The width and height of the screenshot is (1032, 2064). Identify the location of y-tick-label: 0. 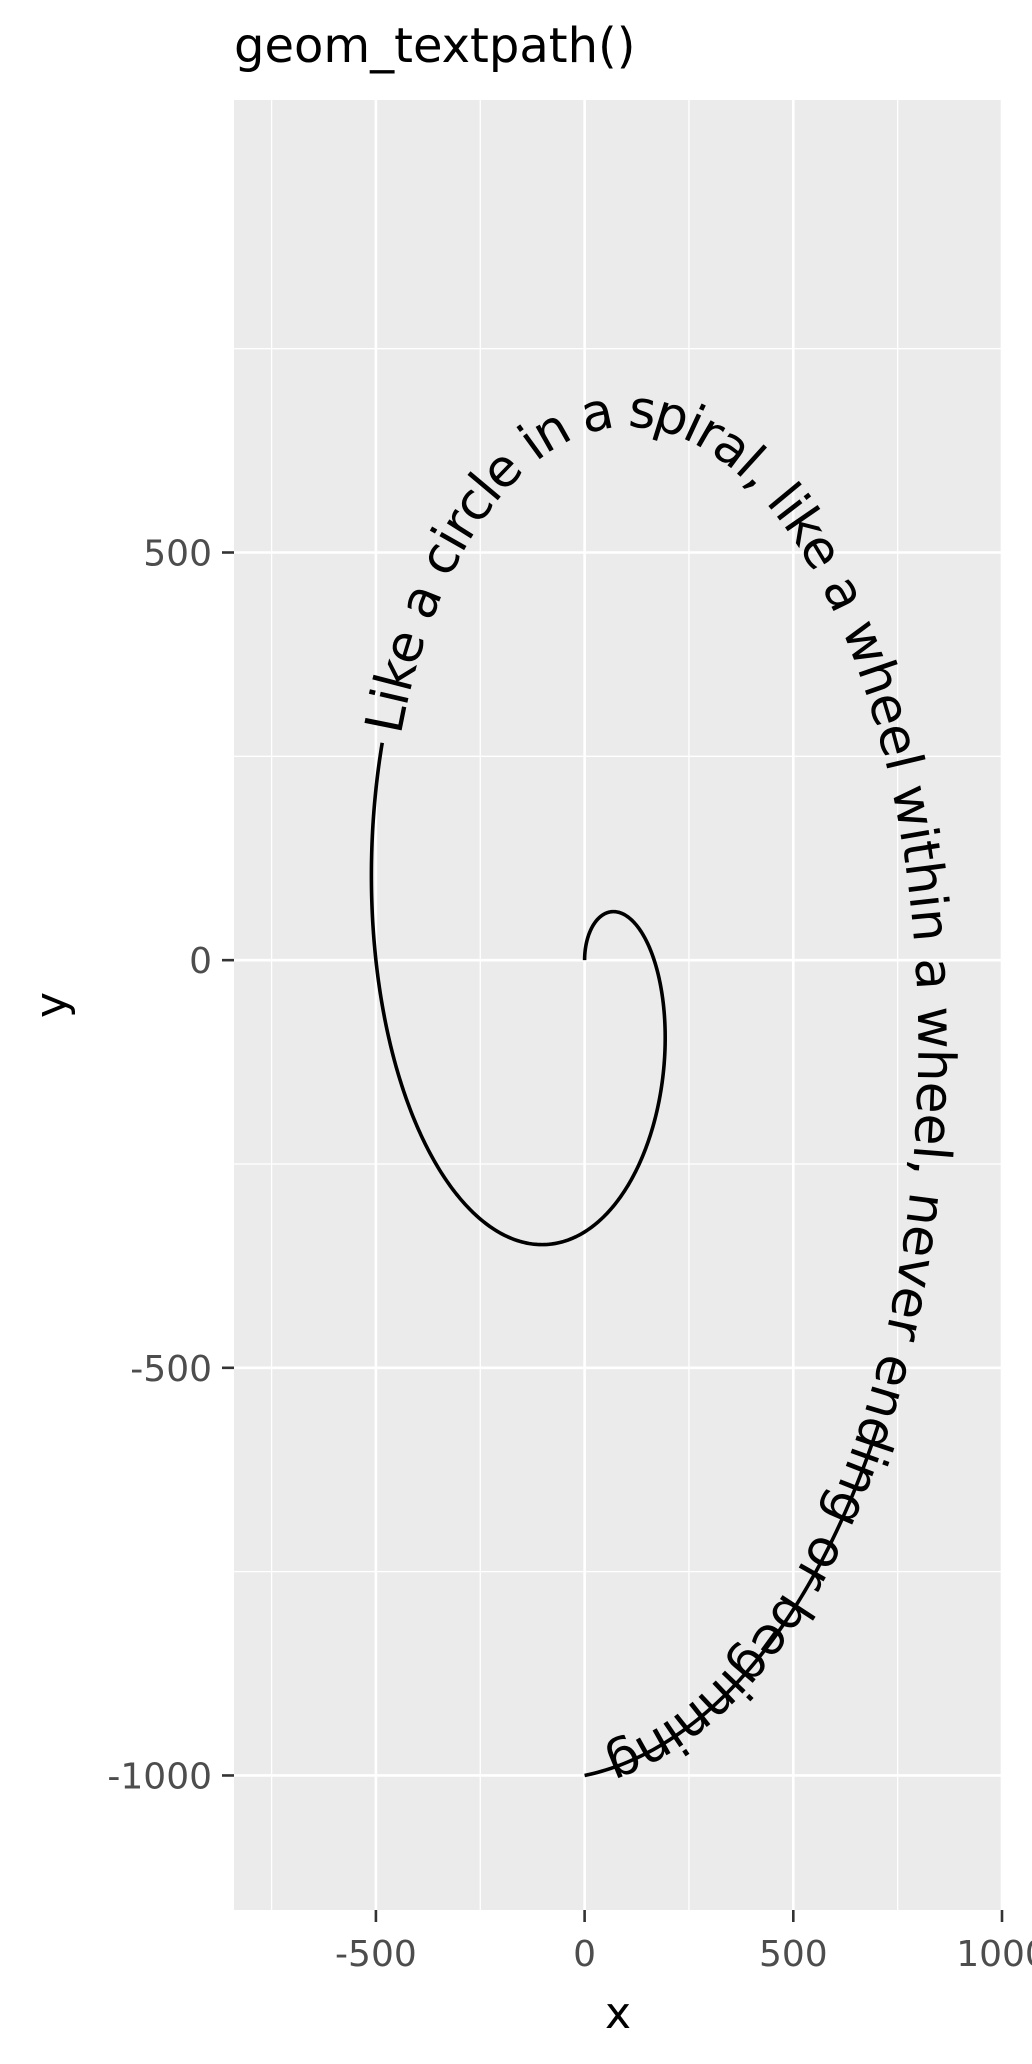
(200, 961).